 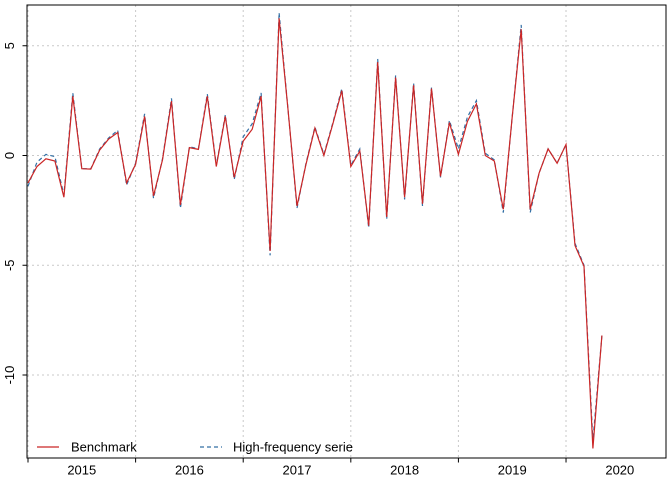 I want to click on y-axis-label: -10, so click(x=9, y=375).